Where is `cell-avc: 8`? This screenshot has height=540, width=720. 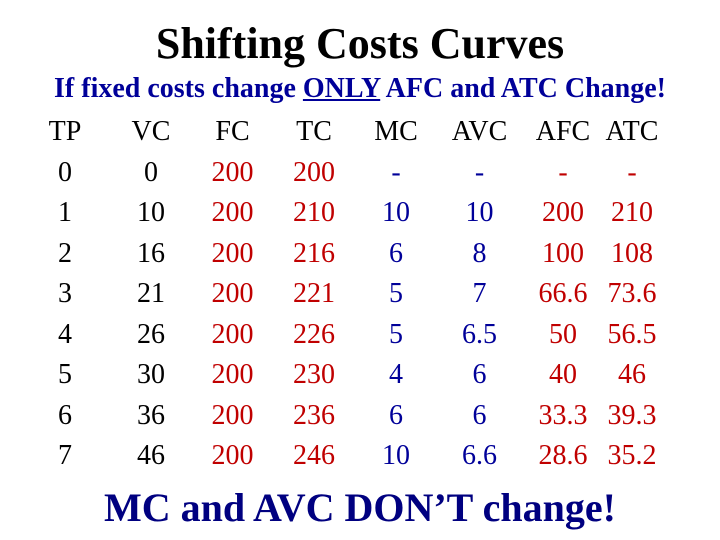 cell-avc: 8 is located at coordinates (479, 253).